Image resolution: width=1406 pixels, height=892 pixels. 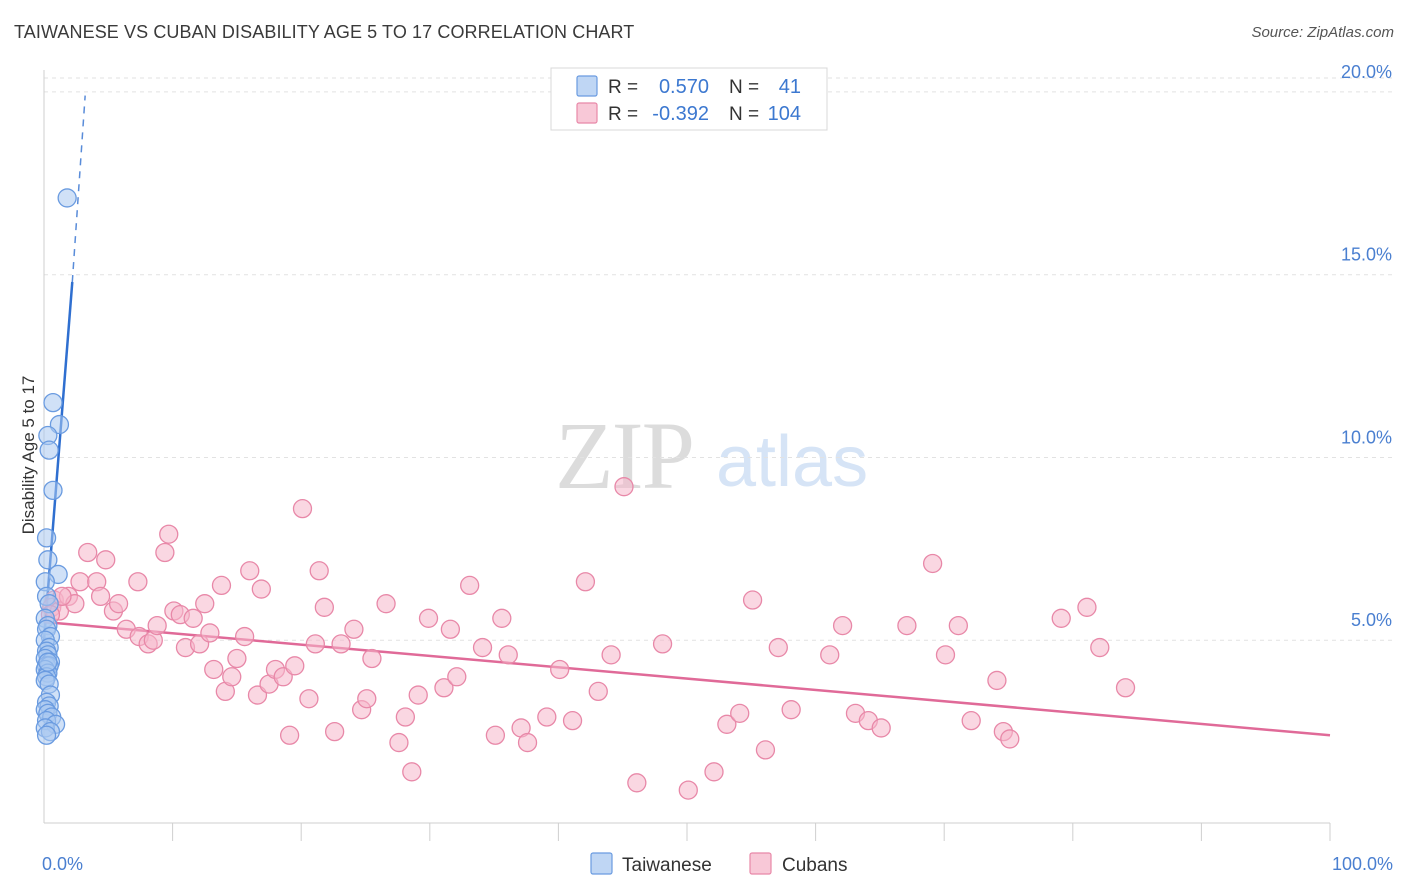 I want to click on legend-box: R = 0.570 N = 41 R = -0.392 N = 104, so click(x=689, y=99).